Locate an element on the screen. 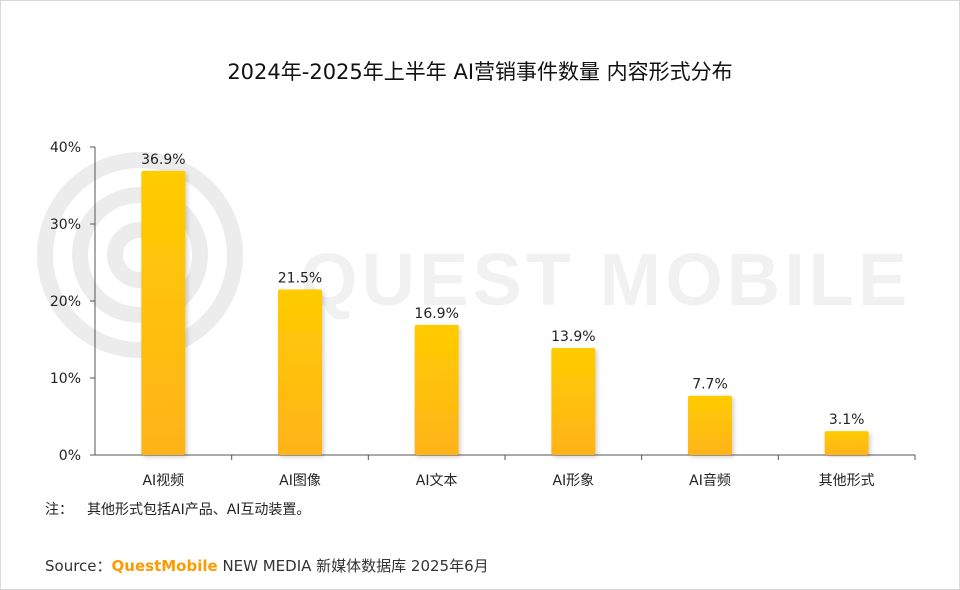 The image size is (960, 590). y-tick-label: 10% is located at coordinates (65, 379).